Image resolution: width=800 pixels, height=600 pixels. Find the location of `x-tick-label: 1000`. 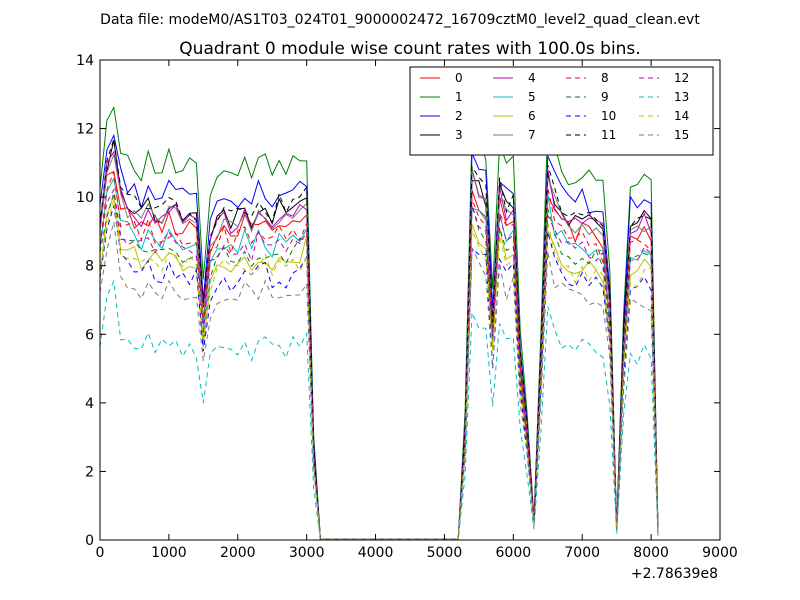

x-tick-label: 1000 is located at coordinates (169, 553).